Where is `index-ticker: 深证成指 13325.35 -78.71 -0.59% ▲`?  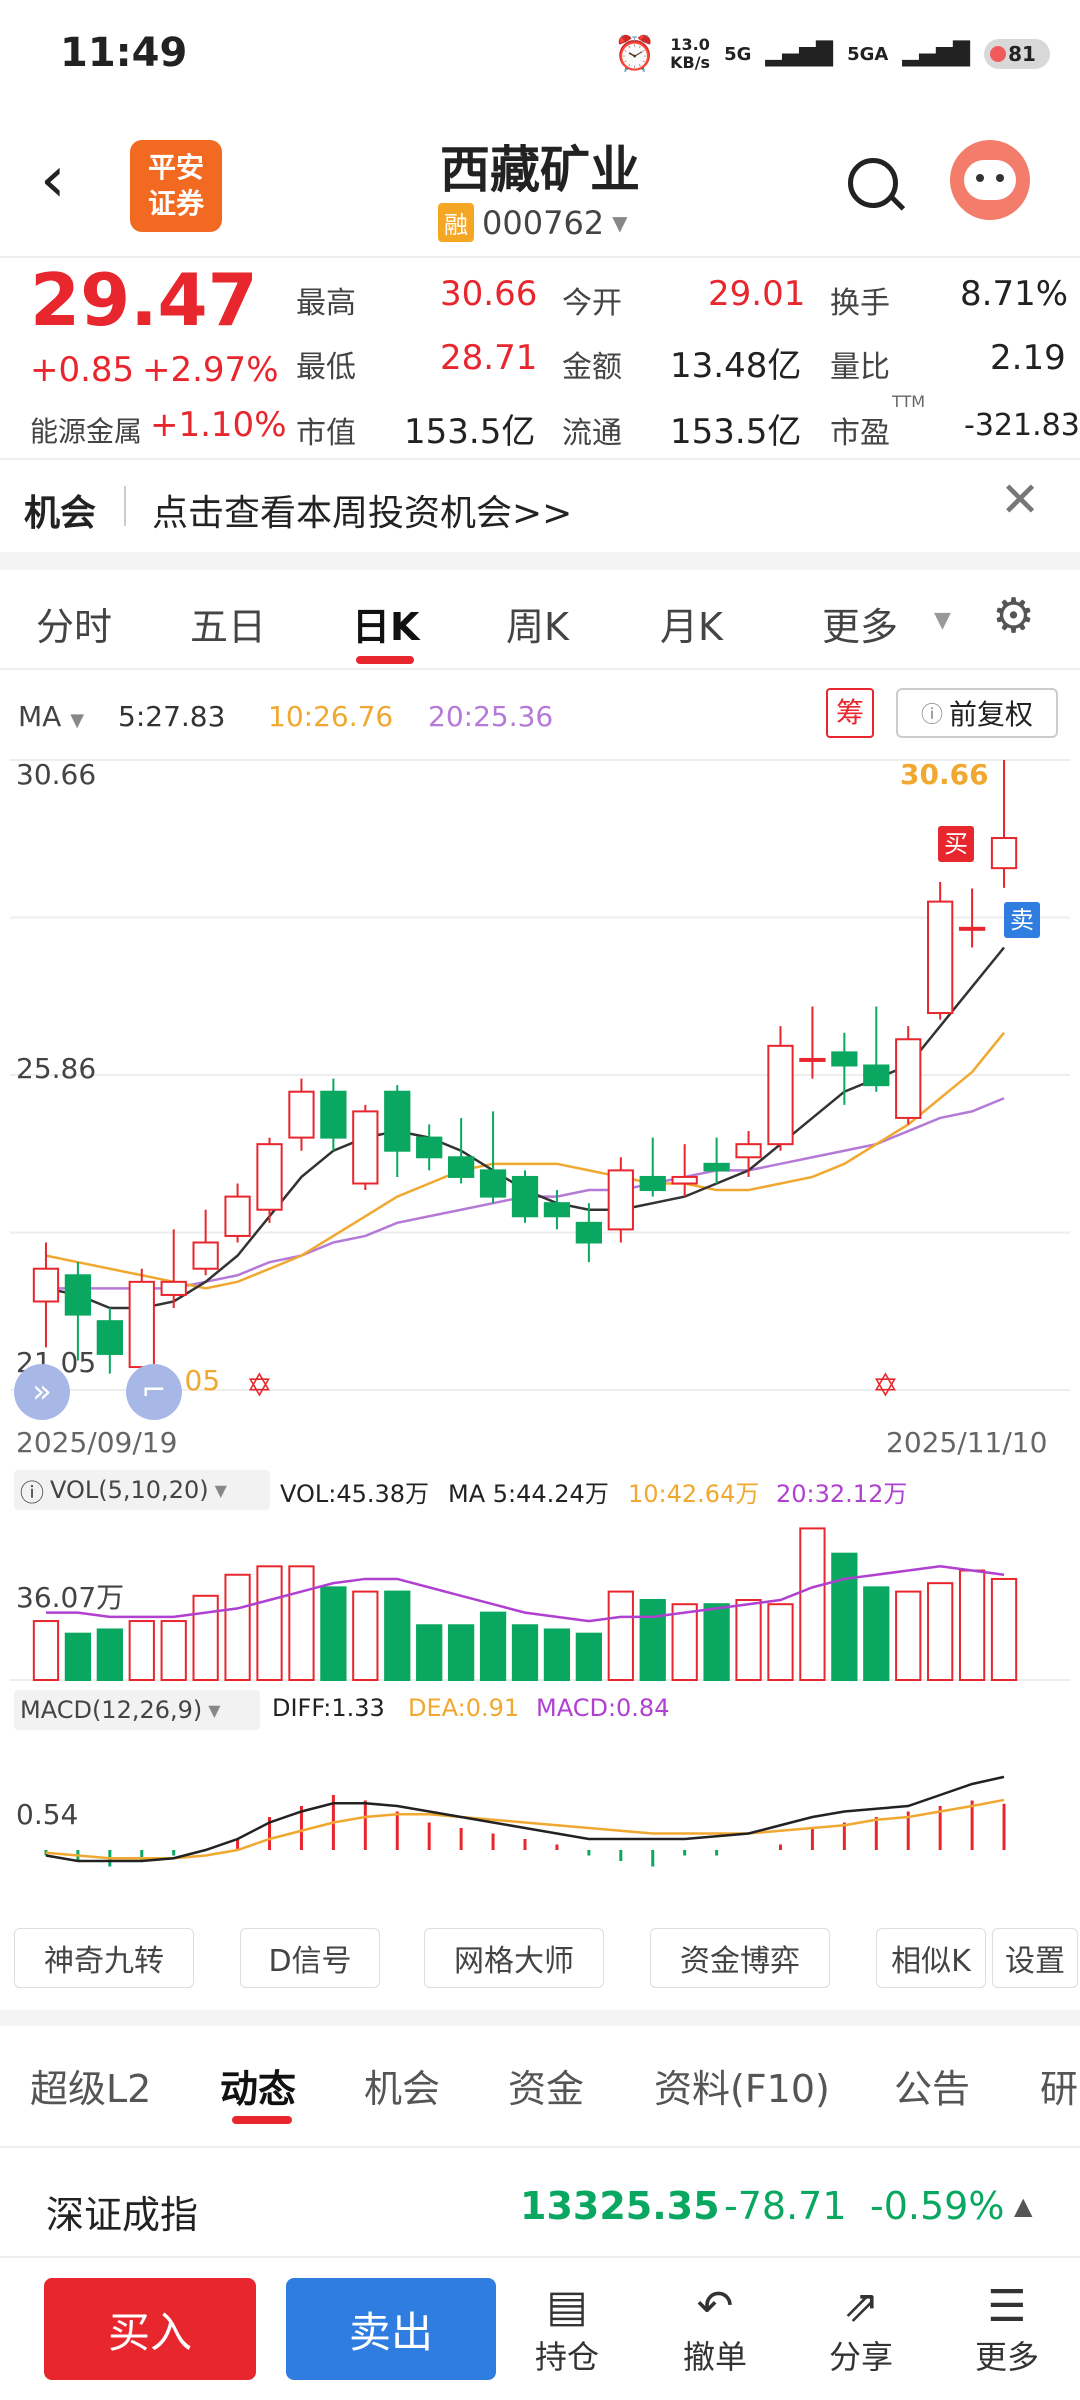 index-ticker: 深证成指 13325.35 -78.71 -0.59% ▲ is located at coordinates (540, 2203).